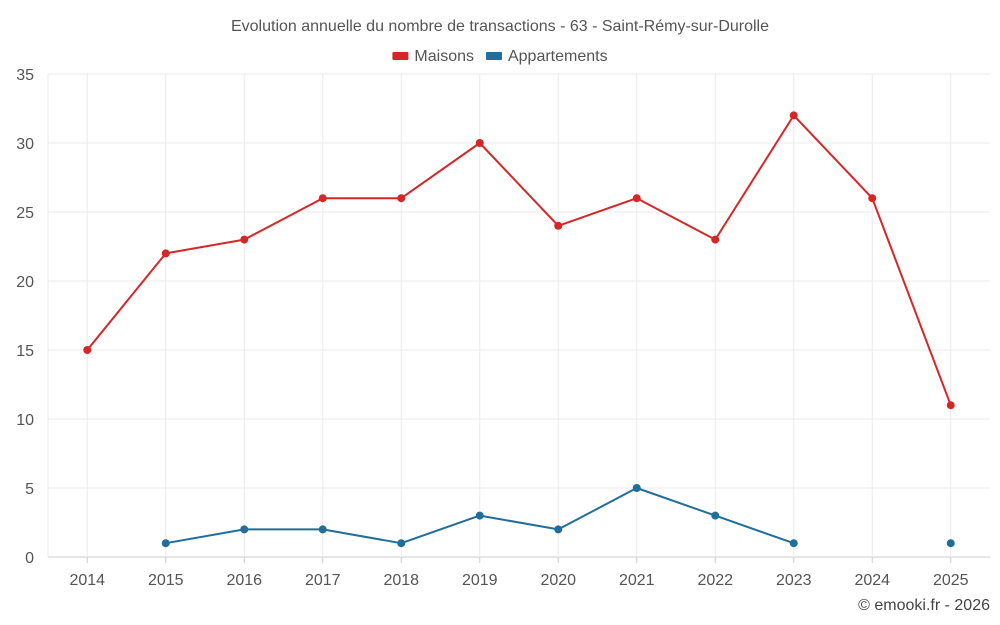 The width and height of the screenshot is (1000, 625). I want to click on data-point-appartements-2017, so click(322, 529).